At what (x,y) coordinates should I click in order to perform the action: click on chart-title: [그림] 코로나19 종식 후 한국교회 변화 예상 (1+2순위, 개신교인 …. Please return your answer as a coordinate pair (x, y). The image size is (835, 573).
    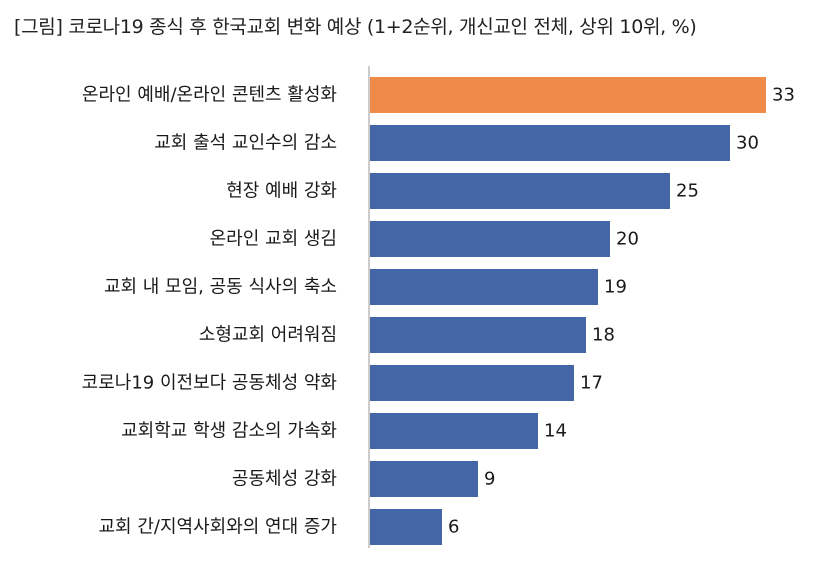
    Looking at the image, I should click on (355, 27).